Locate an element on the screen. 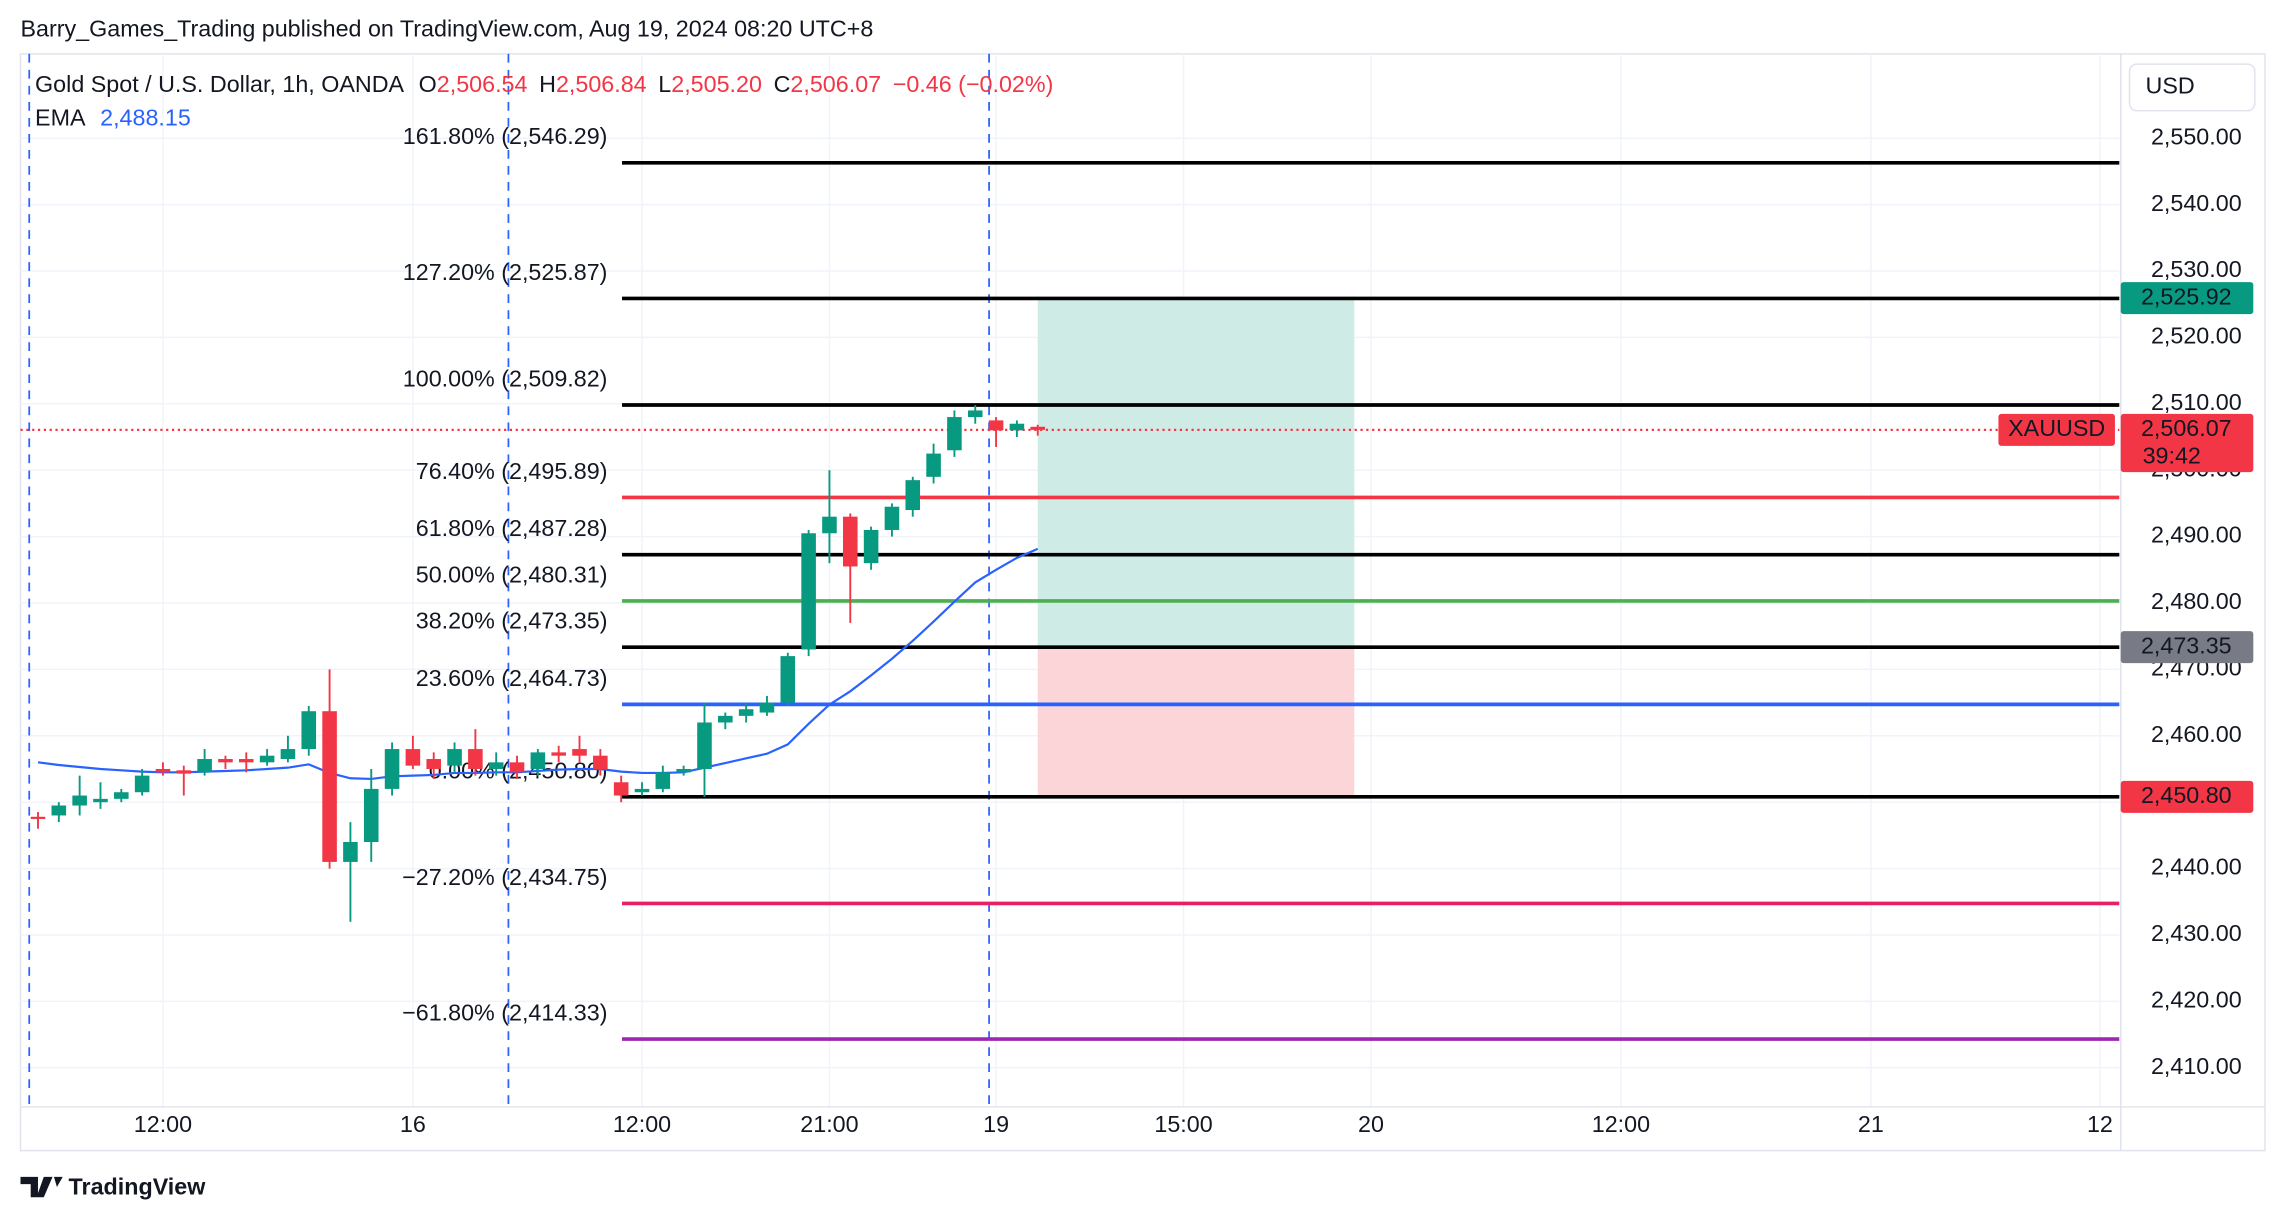 Image resolution: width=2284 pixels, height=1222 pixels. fib-label: 127.20% (2,525.87) is located at coordinates (505, 272).